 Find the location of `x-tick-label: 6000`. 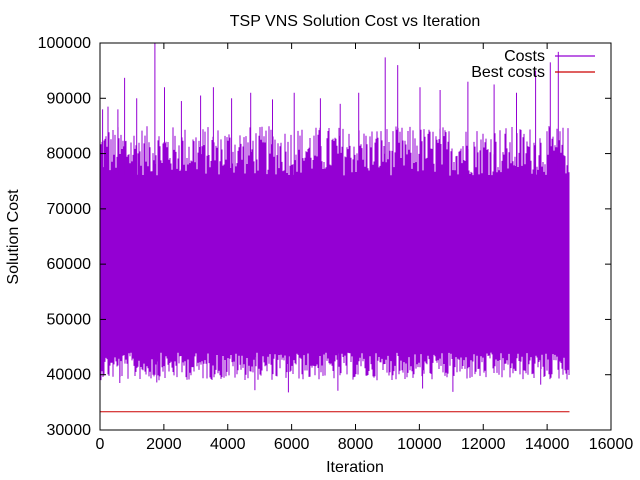

x-tick-label: 6000 is located at coordinates (292, 444).